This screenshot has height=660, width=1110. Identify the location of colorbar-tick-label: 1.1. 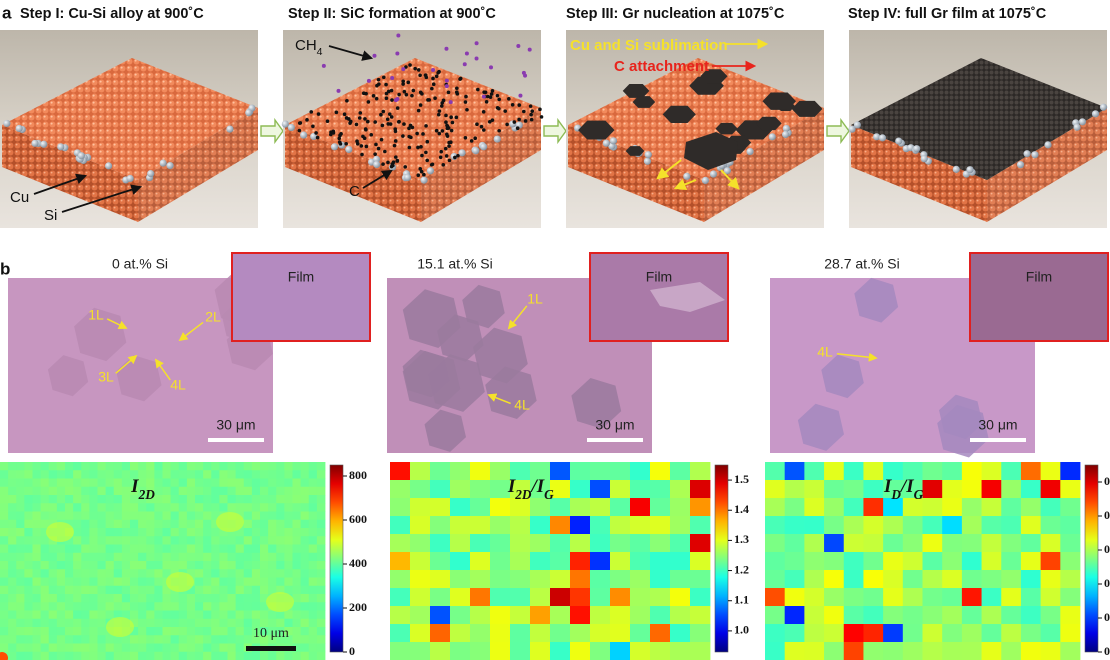
(741, 599).